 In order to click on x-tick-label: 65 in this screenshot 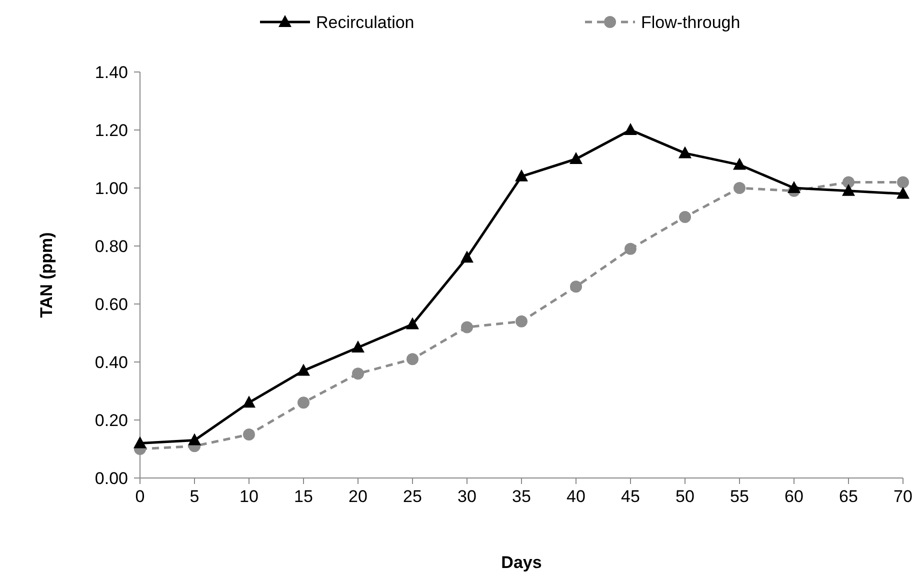, I will do `click(848, 496)`.